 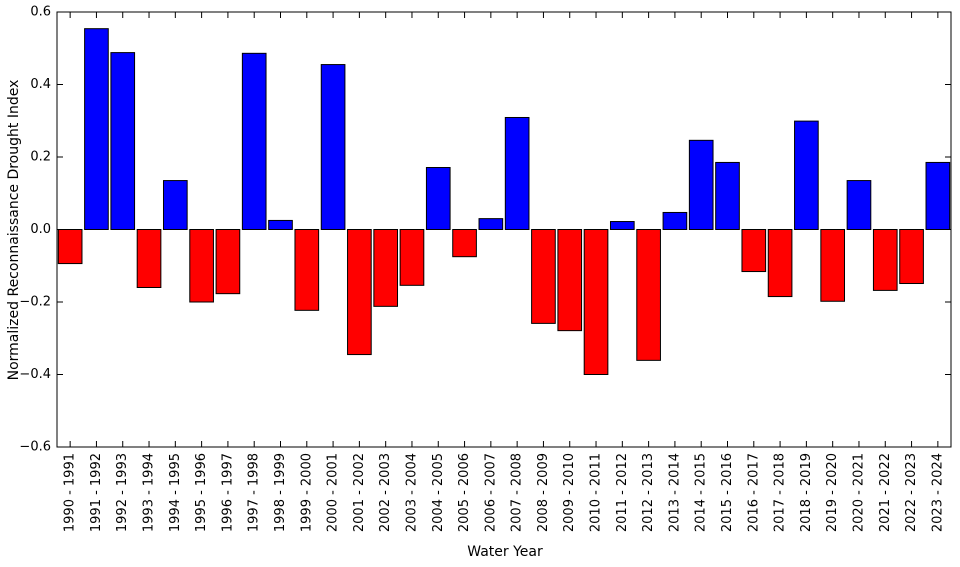 What do you see at coordinates (674, 492) in the screenshot?
I see `x-tick-label: 2013 - 2014` at bounding box center [674, 492].